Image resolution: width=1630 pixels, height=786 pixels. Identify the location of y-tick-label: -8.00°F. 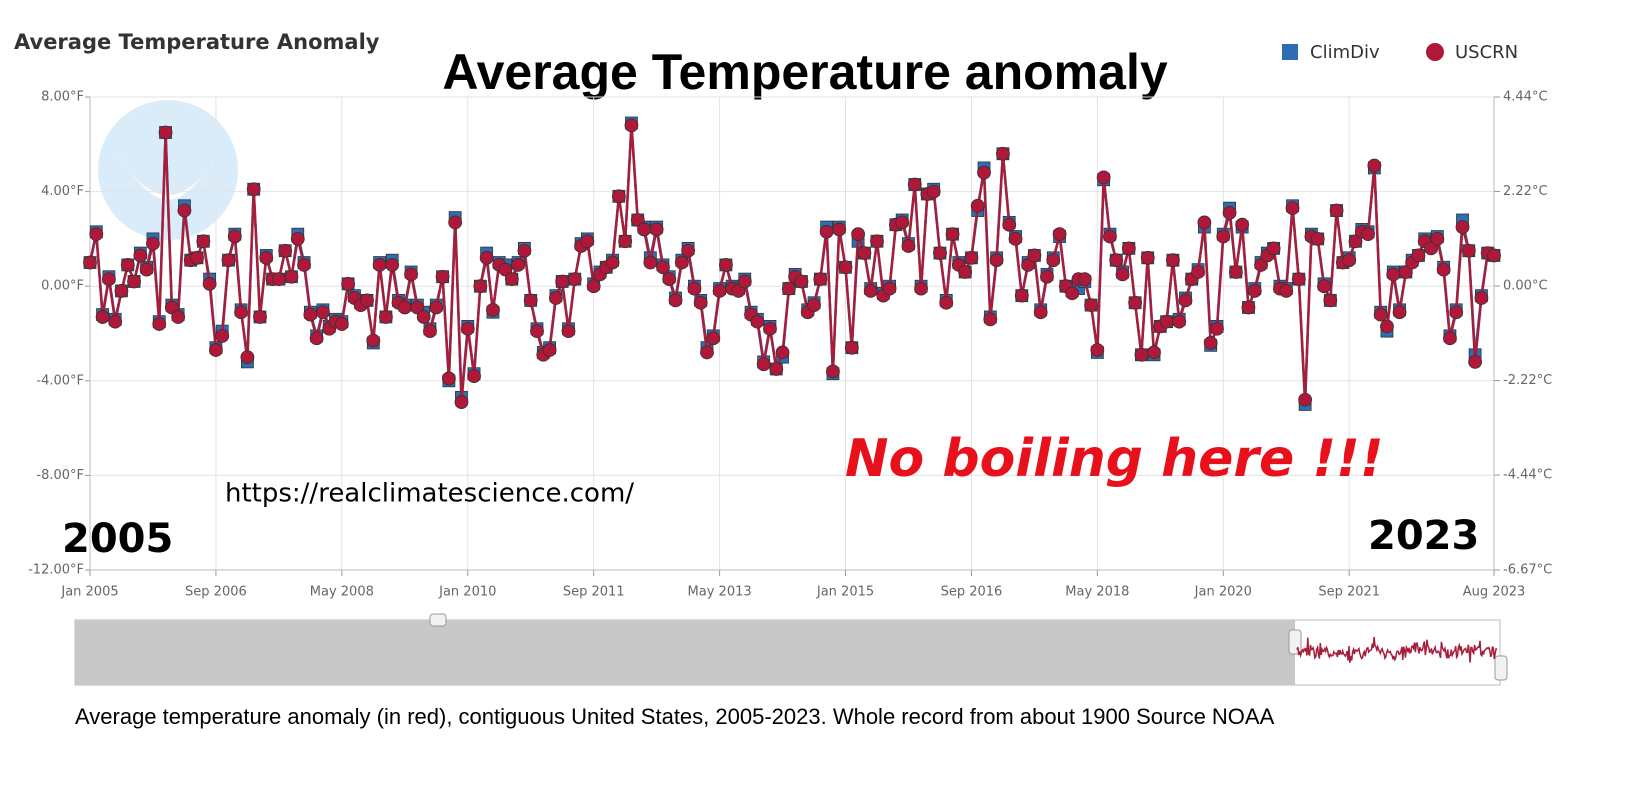
(60, 475).